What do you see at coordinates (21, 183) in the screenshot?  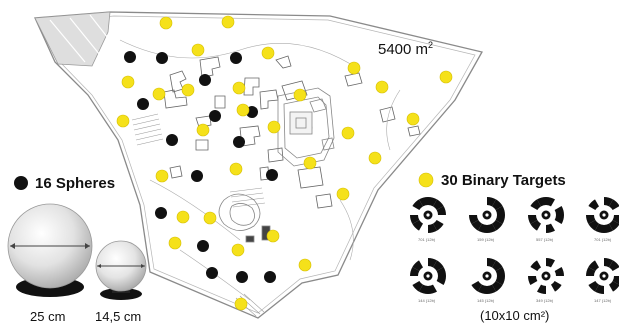 I see `sphere-legend-dot` at bounding box center [21, 183].